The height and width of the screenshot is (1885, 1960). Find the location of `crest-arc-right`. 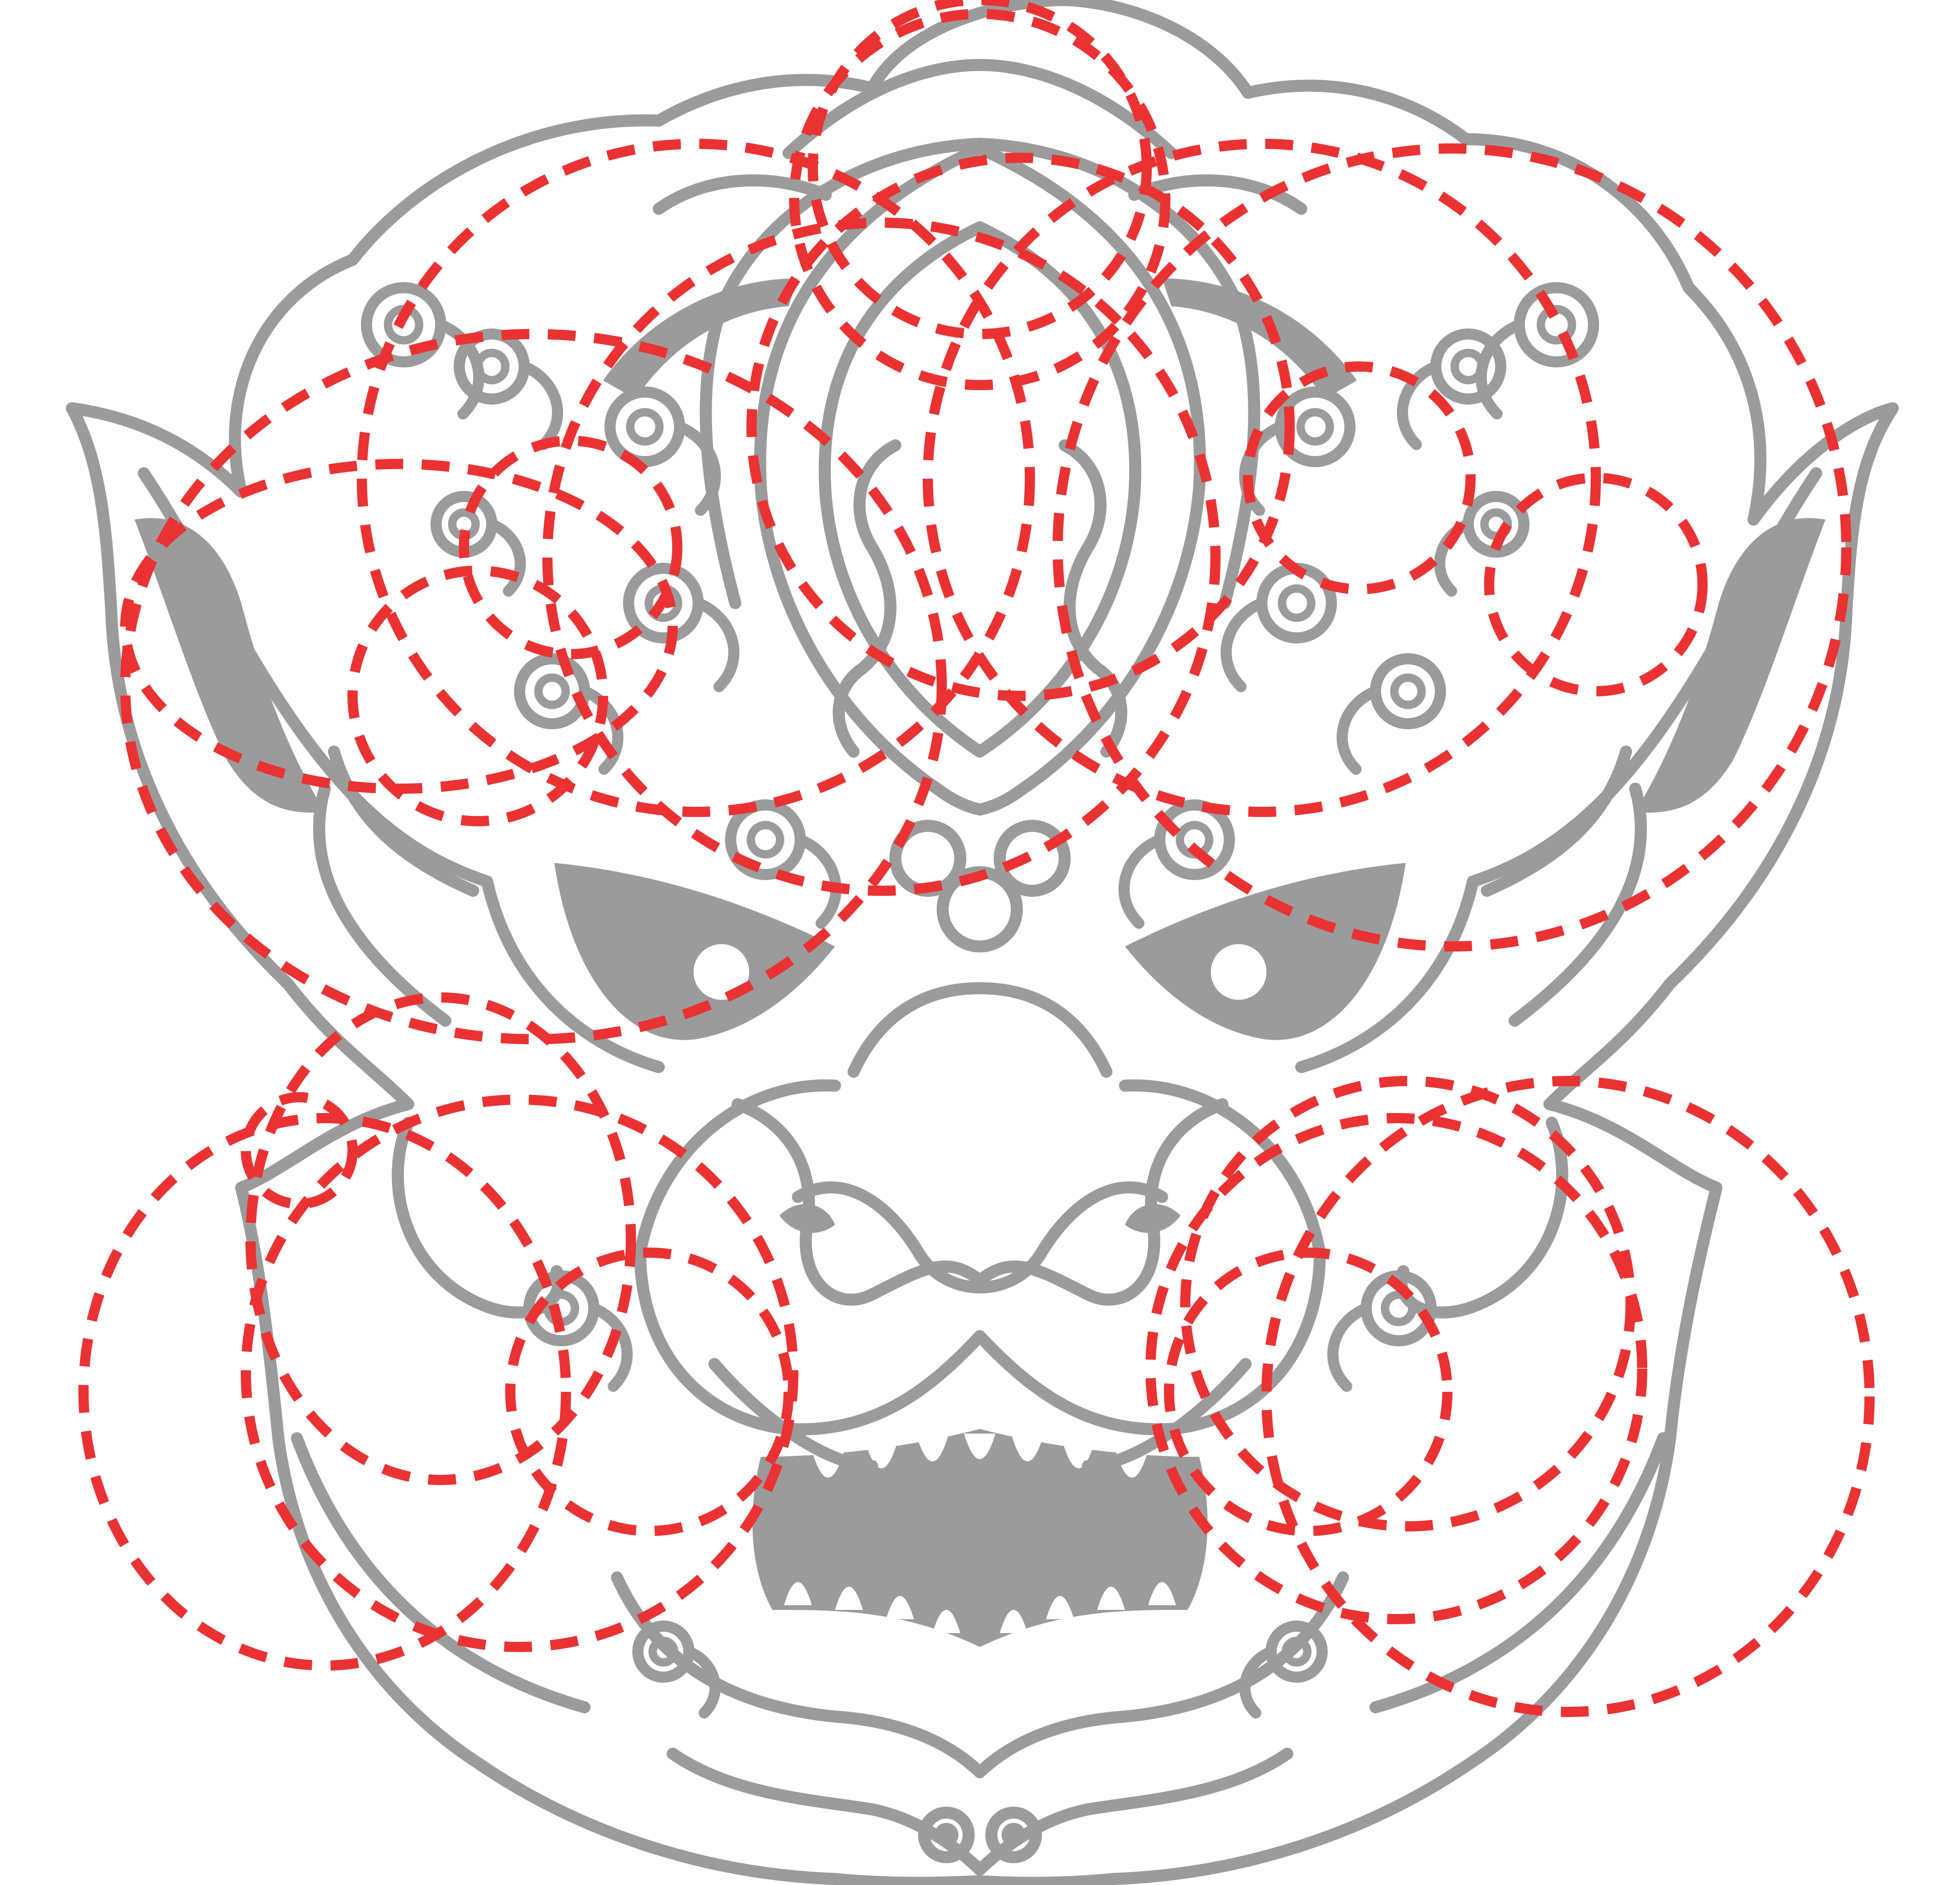

crest-arc-right is located at coordinates (1259, 338).